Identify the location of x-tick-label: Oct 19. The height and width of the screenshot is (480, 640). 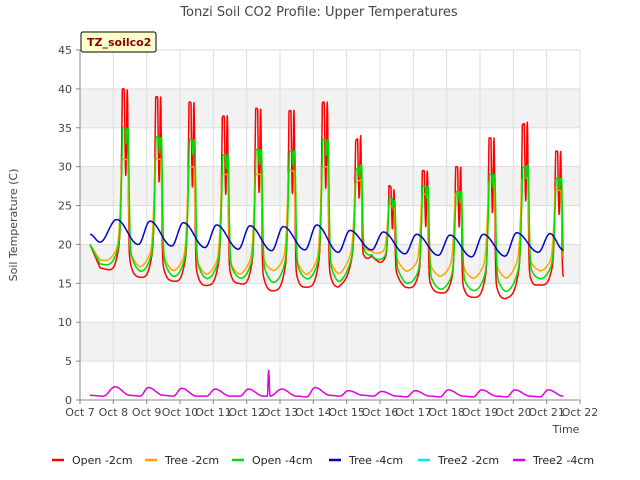
(480, 412).